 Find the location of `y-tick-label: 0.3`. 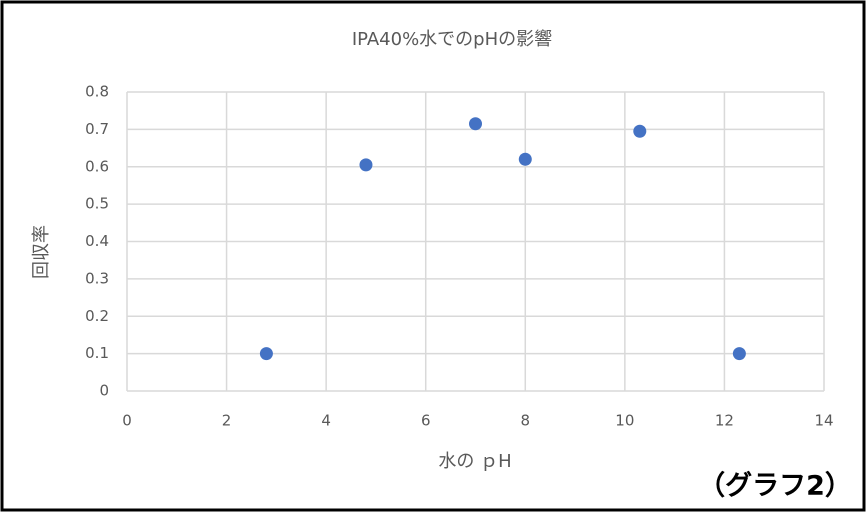

y-tick-label: 0.3 is located at coordinates (97, 278).